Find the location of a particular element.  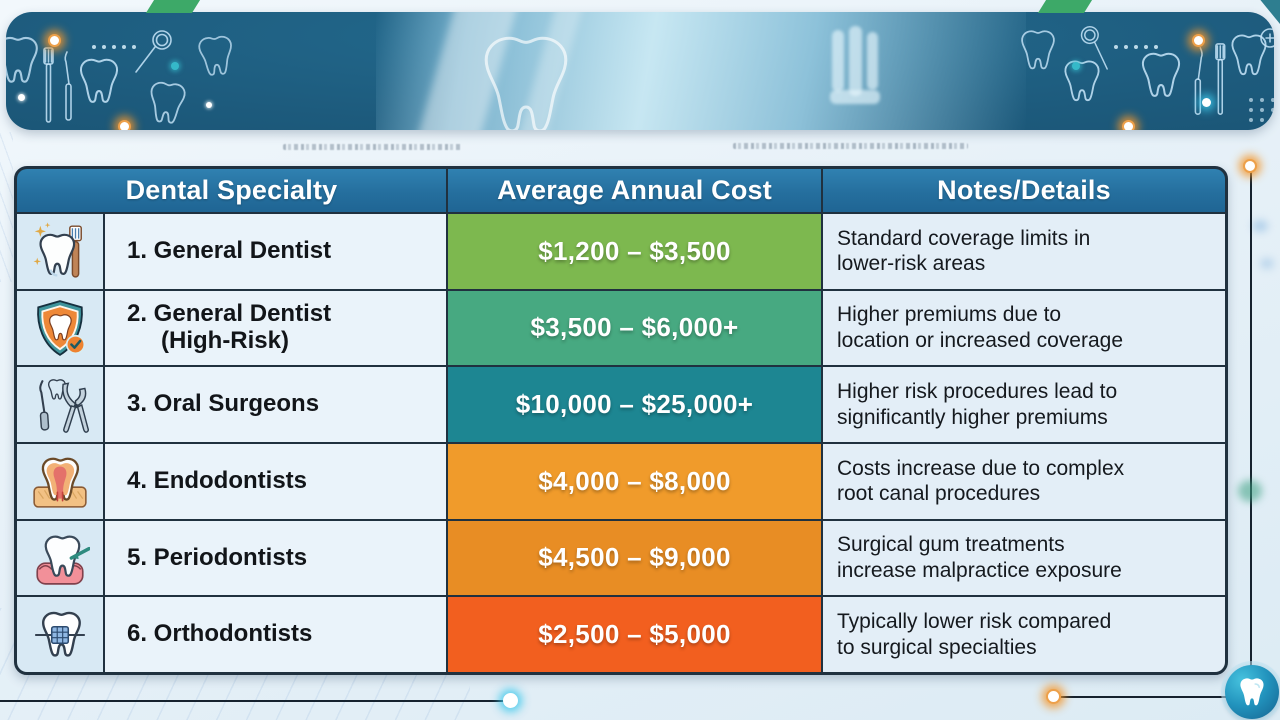

cost-value: $3,500 – $6,000+ is located at coordinates (634, 328).